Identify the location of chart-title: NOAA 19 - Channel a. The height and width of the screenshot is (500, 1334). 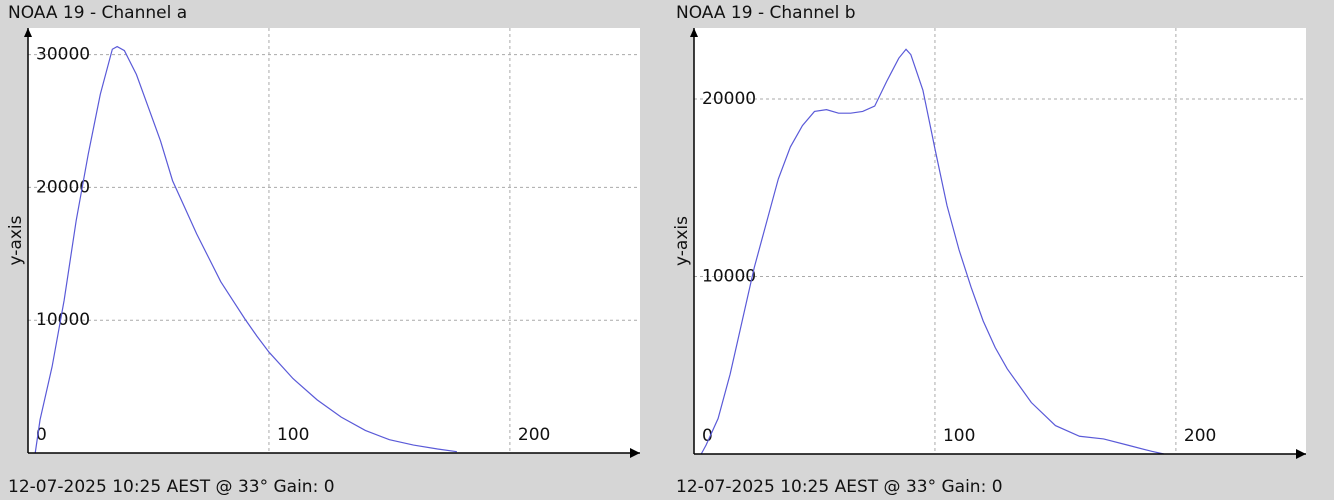
(97, 13).